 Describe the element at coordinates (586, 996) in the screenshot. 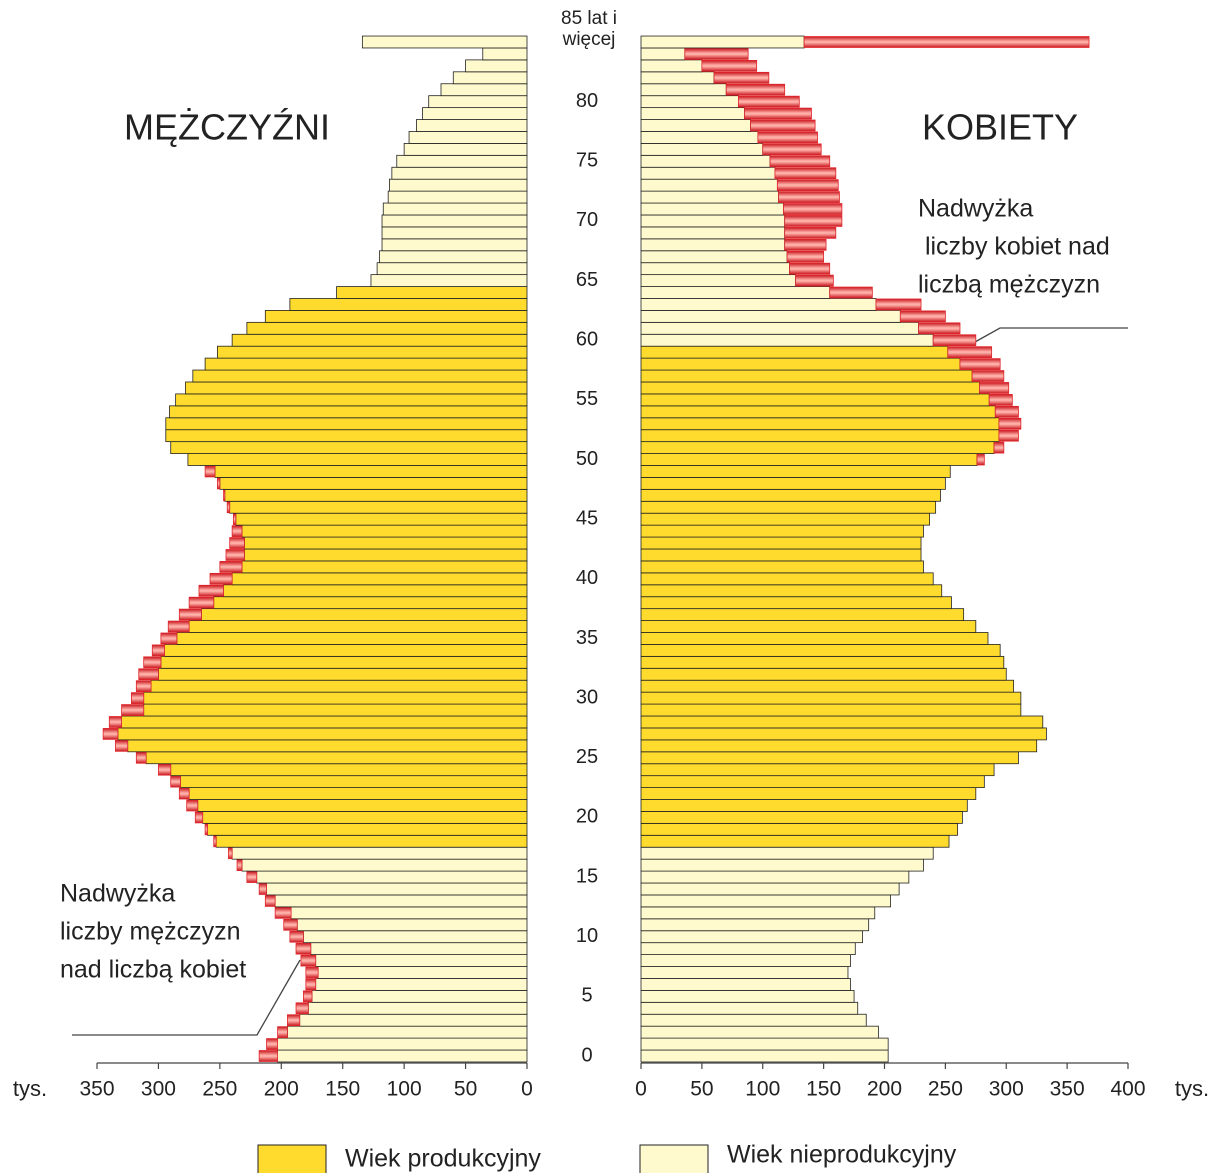

I see `age-label: 5` at that location.